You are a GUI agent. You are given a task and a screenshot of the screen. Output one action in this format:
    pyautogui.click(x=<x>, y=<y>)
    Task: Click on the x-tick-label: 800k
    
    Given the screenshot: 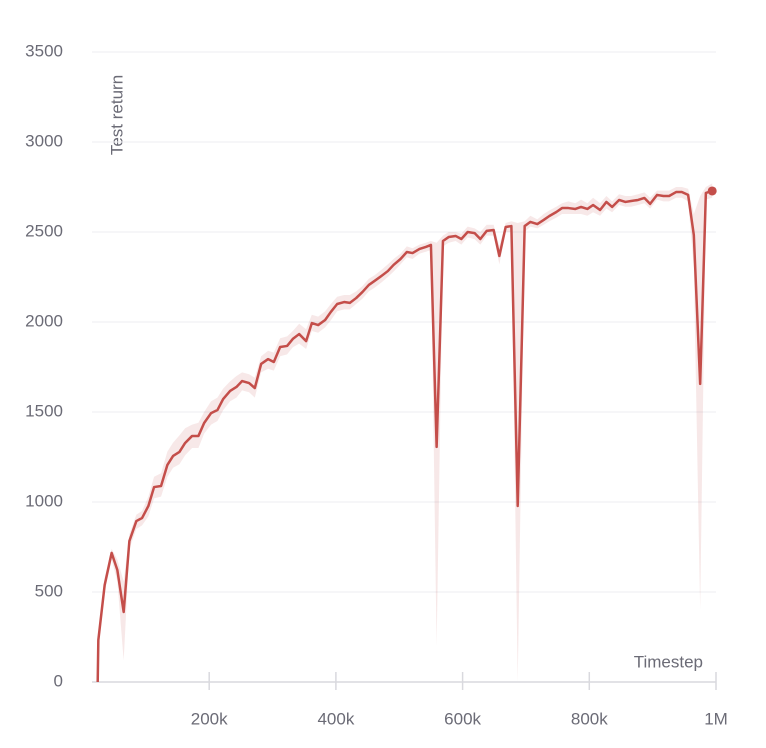 What is the action you would take?
    pyautogui.click(x=589, y=718)
    